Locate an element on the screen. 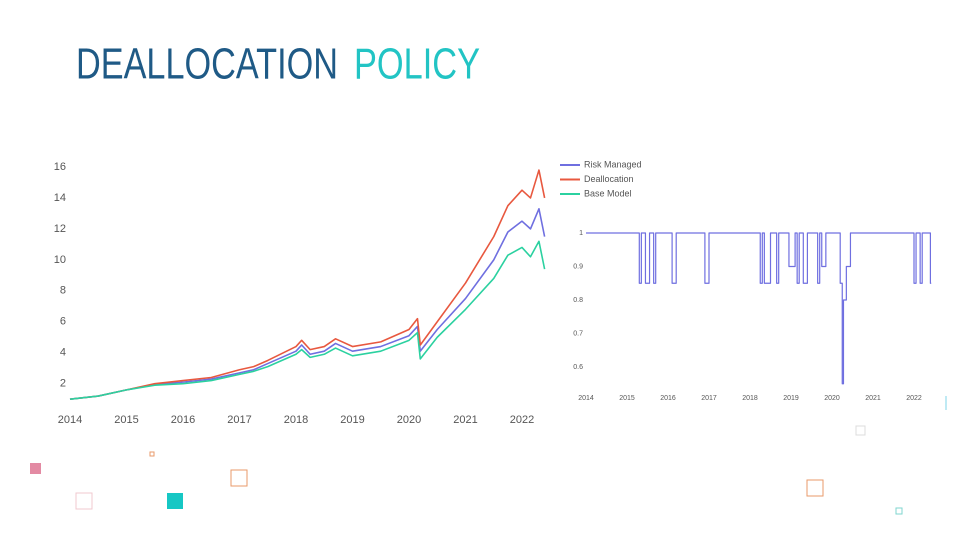  y-tick-label: 2 is located at coordinates (63, 384).